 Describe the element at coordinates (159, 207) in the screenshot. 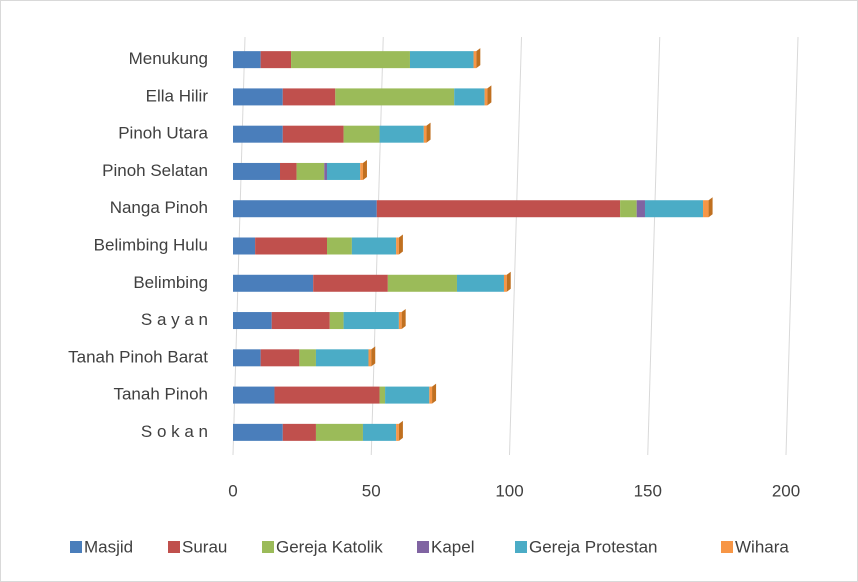

I see `y-tick-label: Nanga Pinoh` at that location.